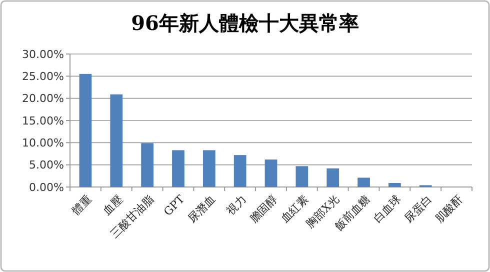 The height and width of the screenshot is (272, 490). I want to click on y-tick-label: 25.00%, so click(43, 77).